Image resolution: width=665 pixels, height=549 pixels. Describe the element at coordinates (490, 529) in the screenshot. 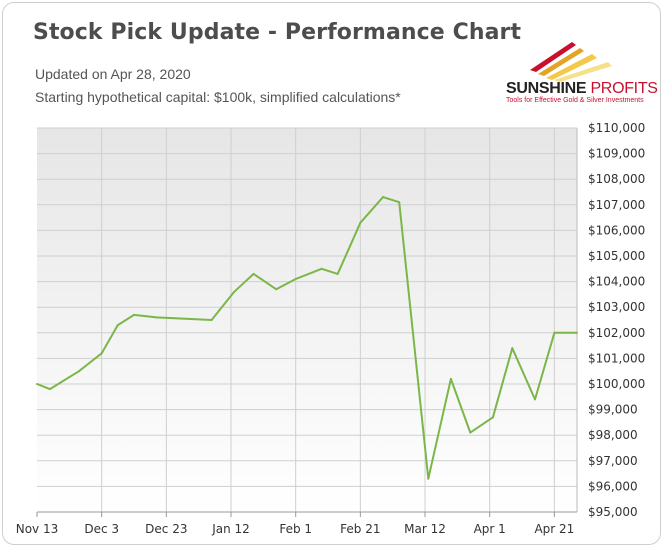

I see `x-tick-label: Apr 1` at that location.